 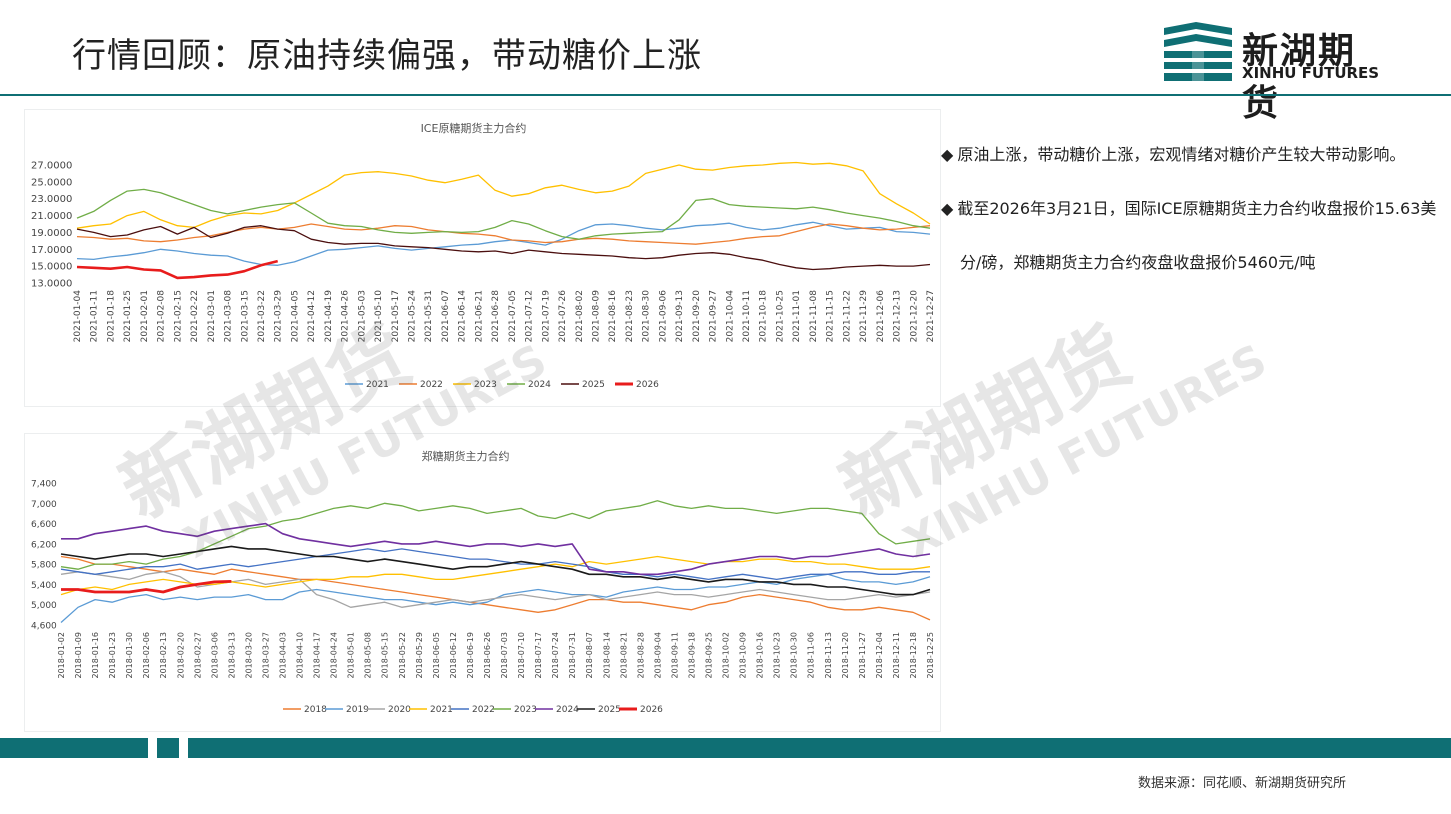 What do you see at coordinates (847, 316) in the screenshot?
I see `x-tick-label: 2021-11-22` at bounding box center [847, 316].